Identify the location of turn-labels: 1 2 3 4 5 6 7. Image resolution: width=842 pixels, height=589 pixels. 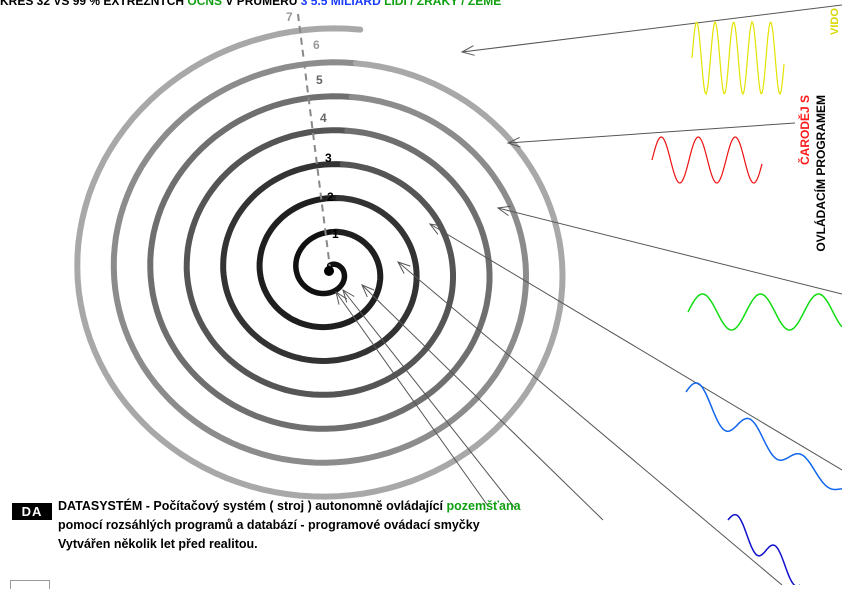
(312, 125).